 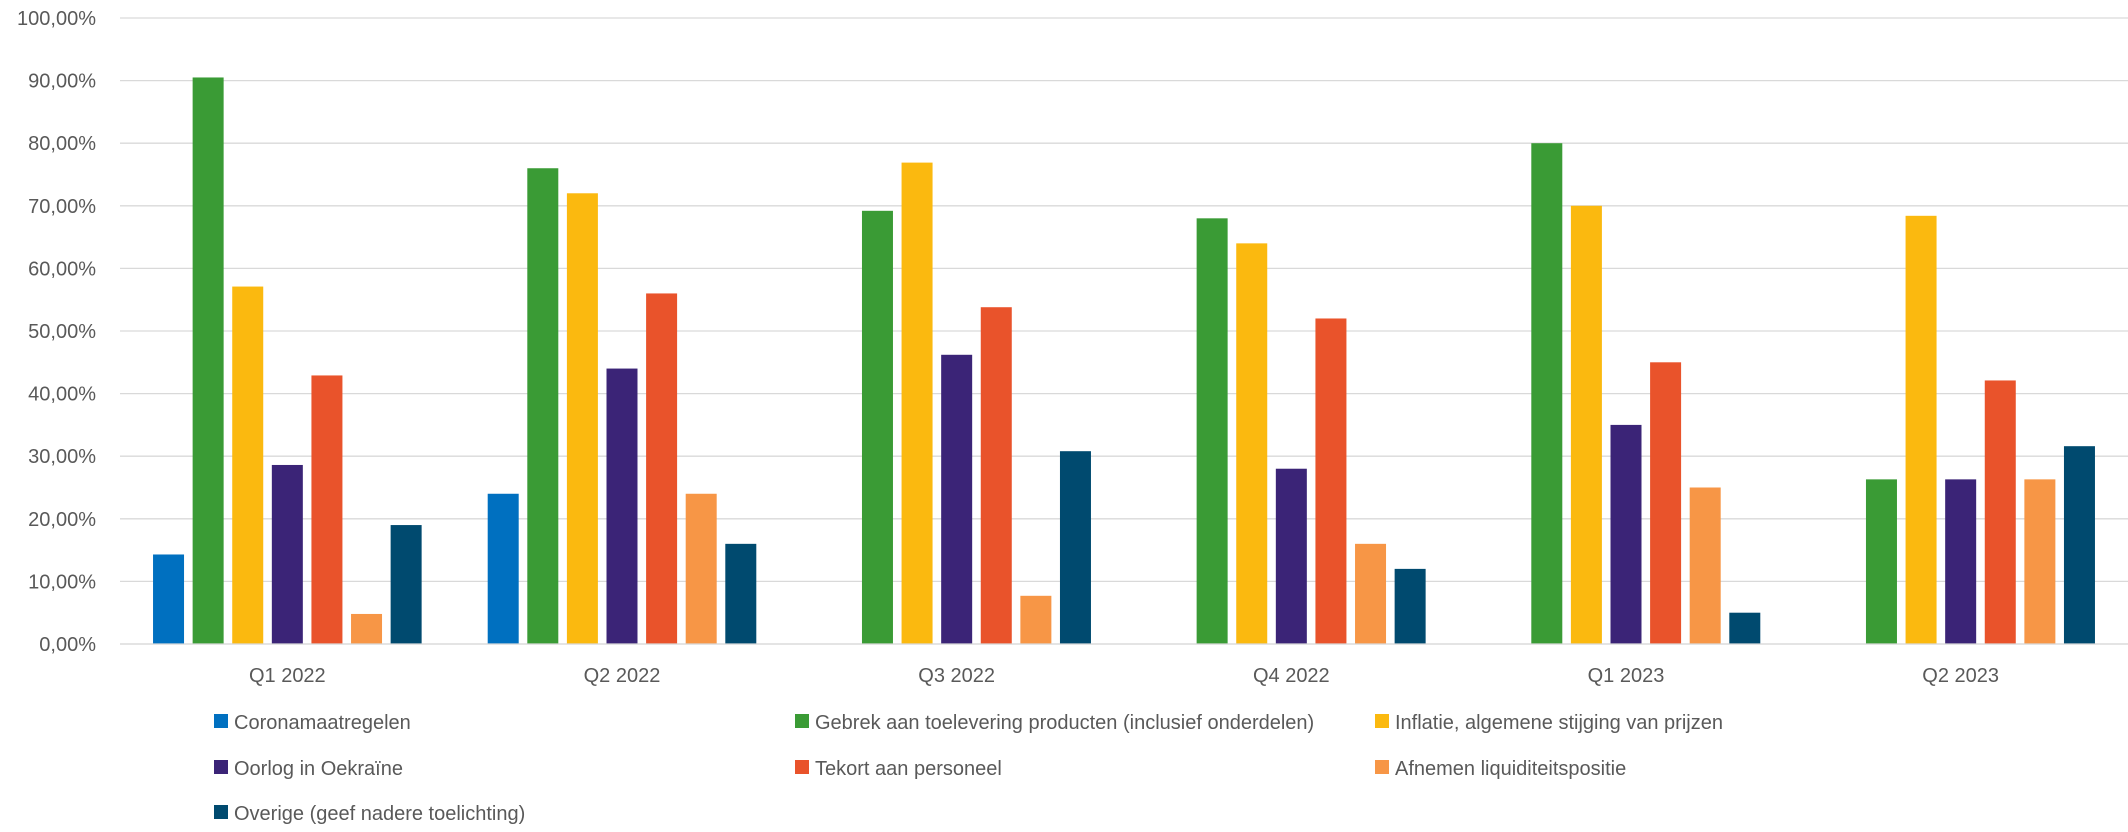 What do you see at coordinates (62, 144) in the screenshot?
I see `y-tick-label: 80,00%` at bounding box center [62, 144].